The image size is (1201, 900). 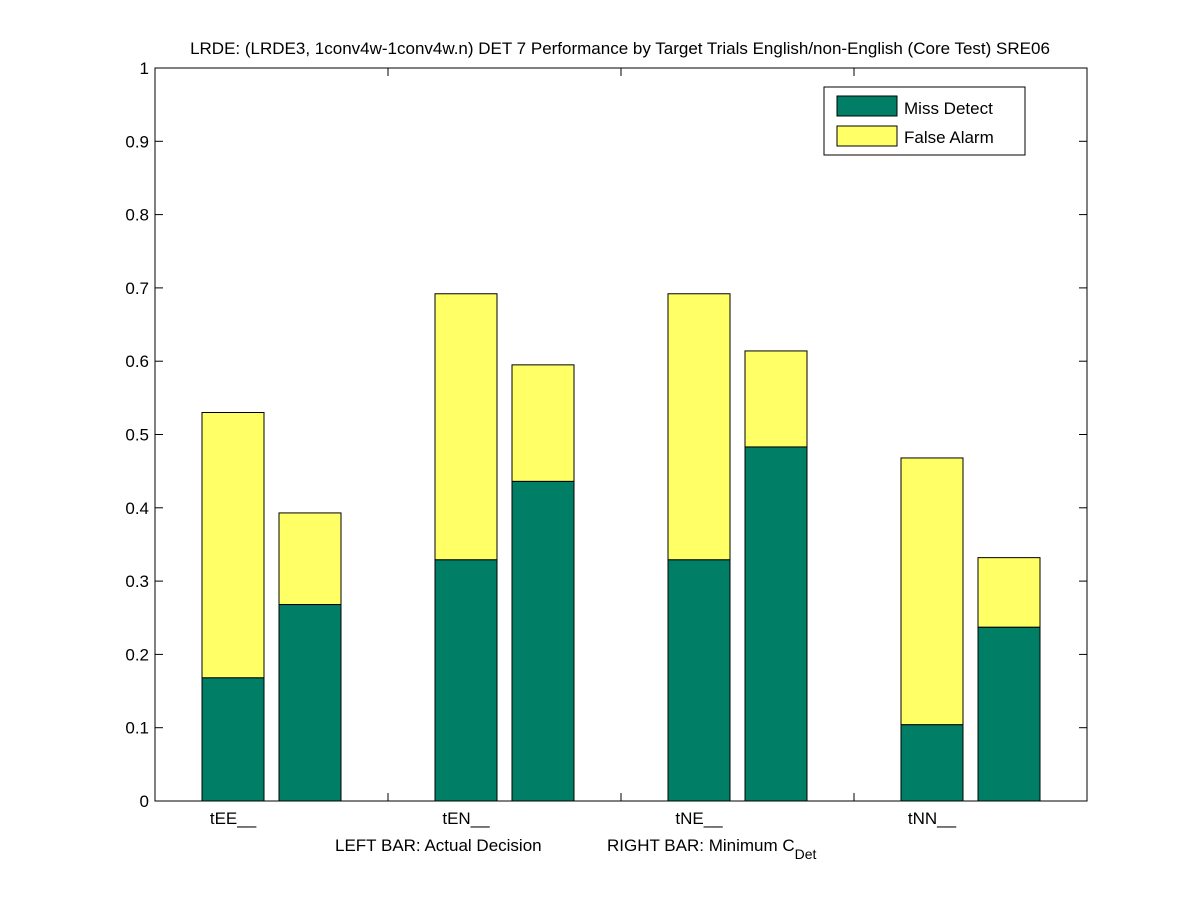 What do you see at coordinates (776, 624) in the screenshot?
I see `bar-miss-detect-tne-right` at bounding box center [776, 624].